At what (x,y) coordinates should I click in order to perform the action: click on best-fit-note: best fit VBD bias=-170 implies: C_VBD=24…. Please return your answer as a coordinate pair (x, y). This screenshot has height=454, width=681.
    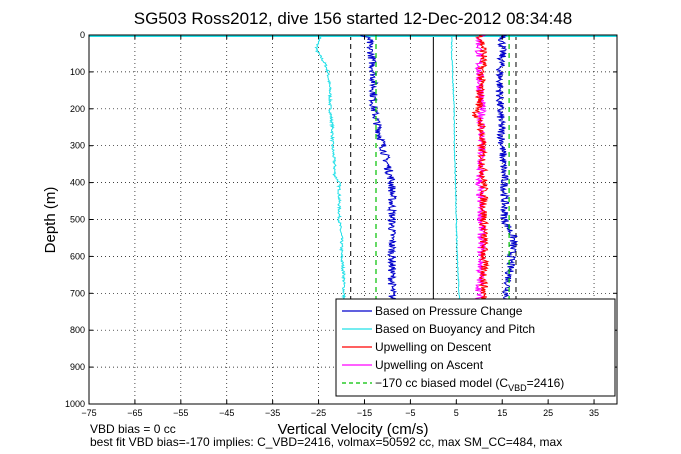
    Looking at the image, I should click on (326, 442).